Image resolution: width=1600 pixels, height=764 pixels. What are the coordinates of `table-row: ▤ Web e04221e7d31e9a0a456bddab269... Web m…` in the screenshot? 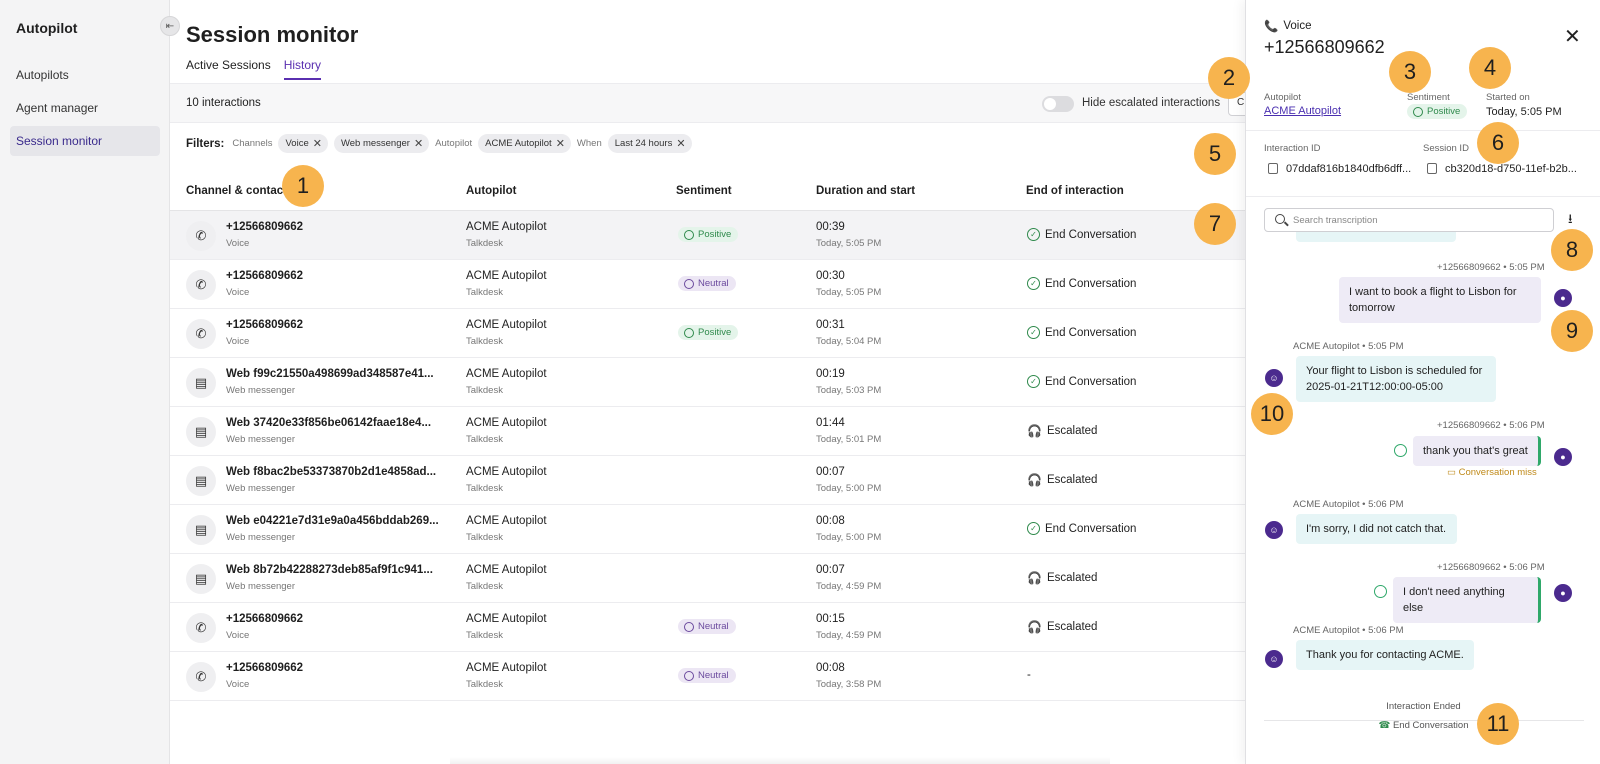 It's located at (707, 529).